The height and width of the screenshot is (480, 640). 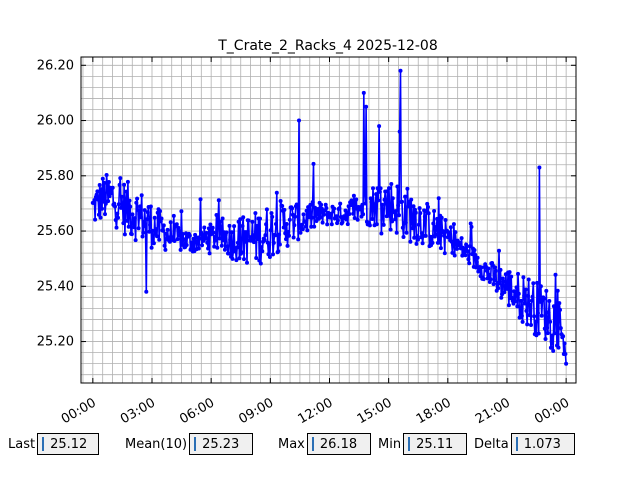 What do you see at coordinates (338, 444) in the screenshot?
I see `stat-max-field: 26.18` at bounding box center [338, 444].